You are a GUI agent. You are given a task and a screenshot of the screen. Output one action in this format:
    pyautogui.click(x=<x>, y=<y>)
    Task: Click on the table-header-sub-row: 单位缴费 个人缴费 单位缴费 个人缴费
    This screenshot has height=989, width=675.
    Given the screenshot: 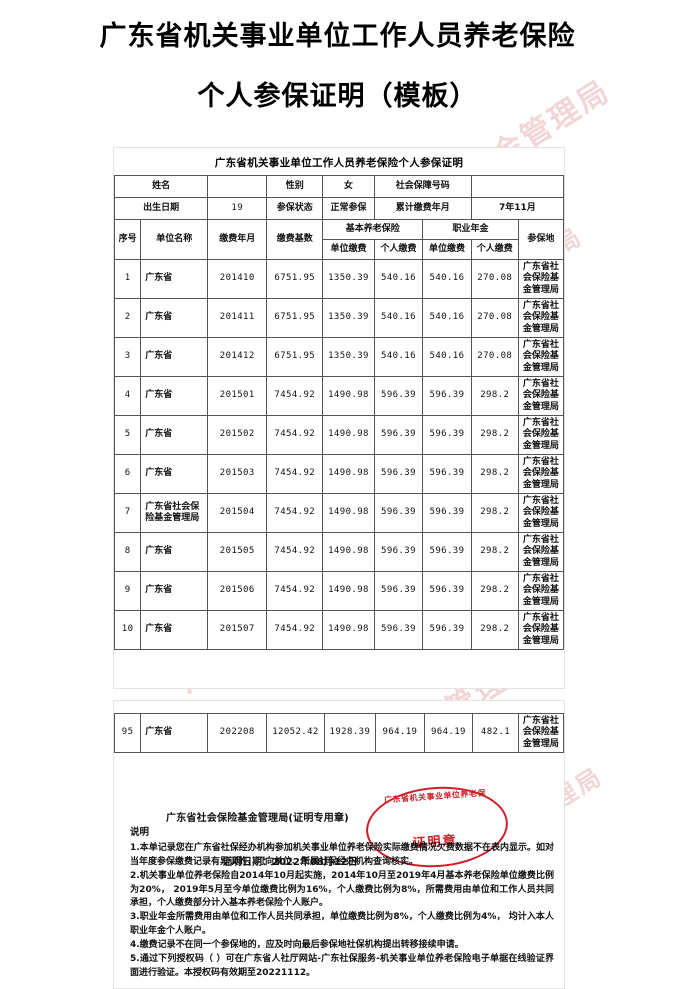 What is the action you would take?
    pyautogui.click(x=339, y=249)
    